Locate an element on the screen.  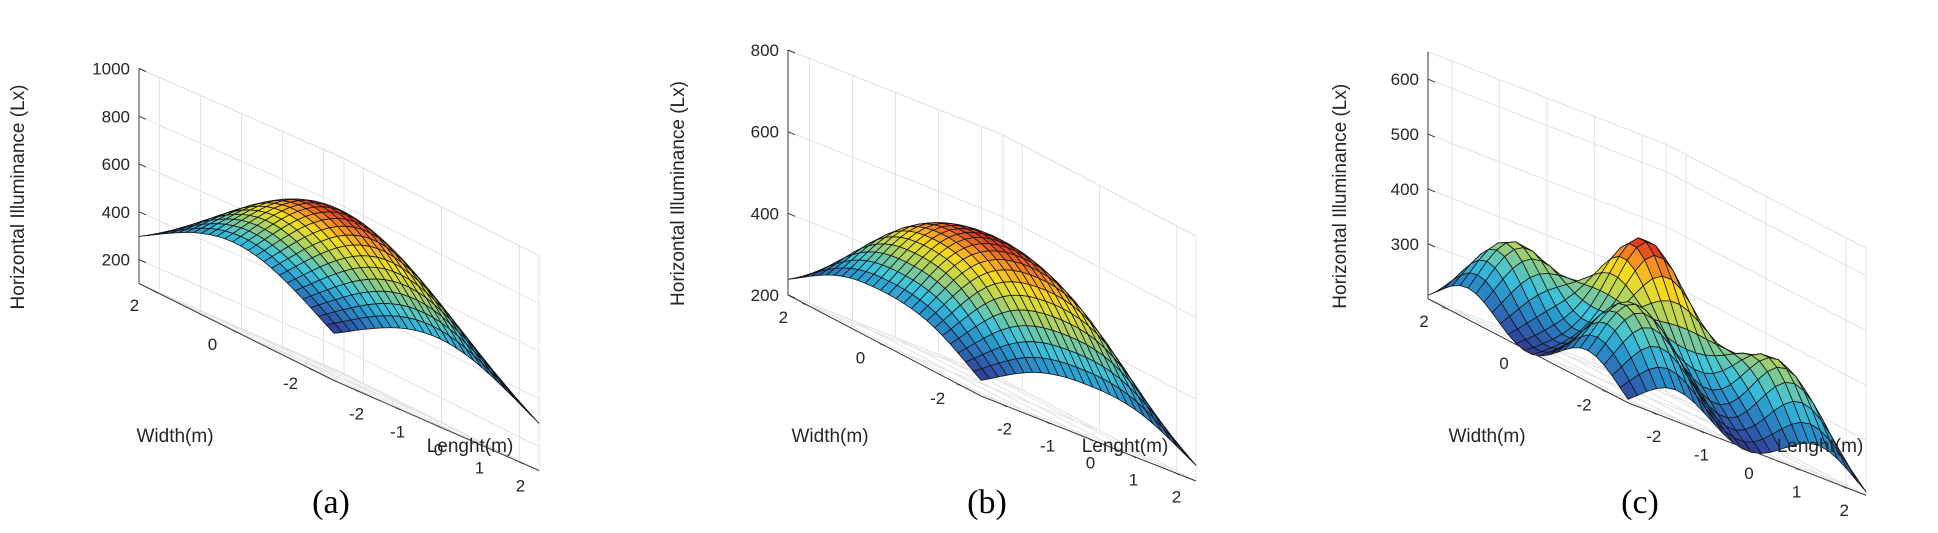
z-tick-label: 500 is located at coordinates (1405, 134).